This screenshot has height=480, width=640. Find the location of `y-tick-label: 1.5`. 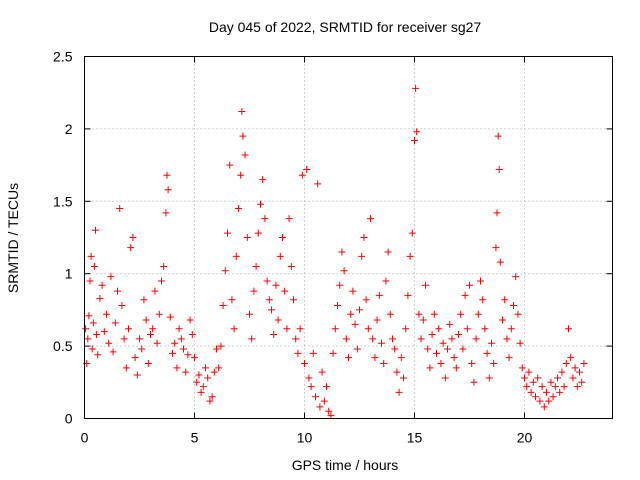

y-tick-label: 1.5 is located at coordinates (63, 201).